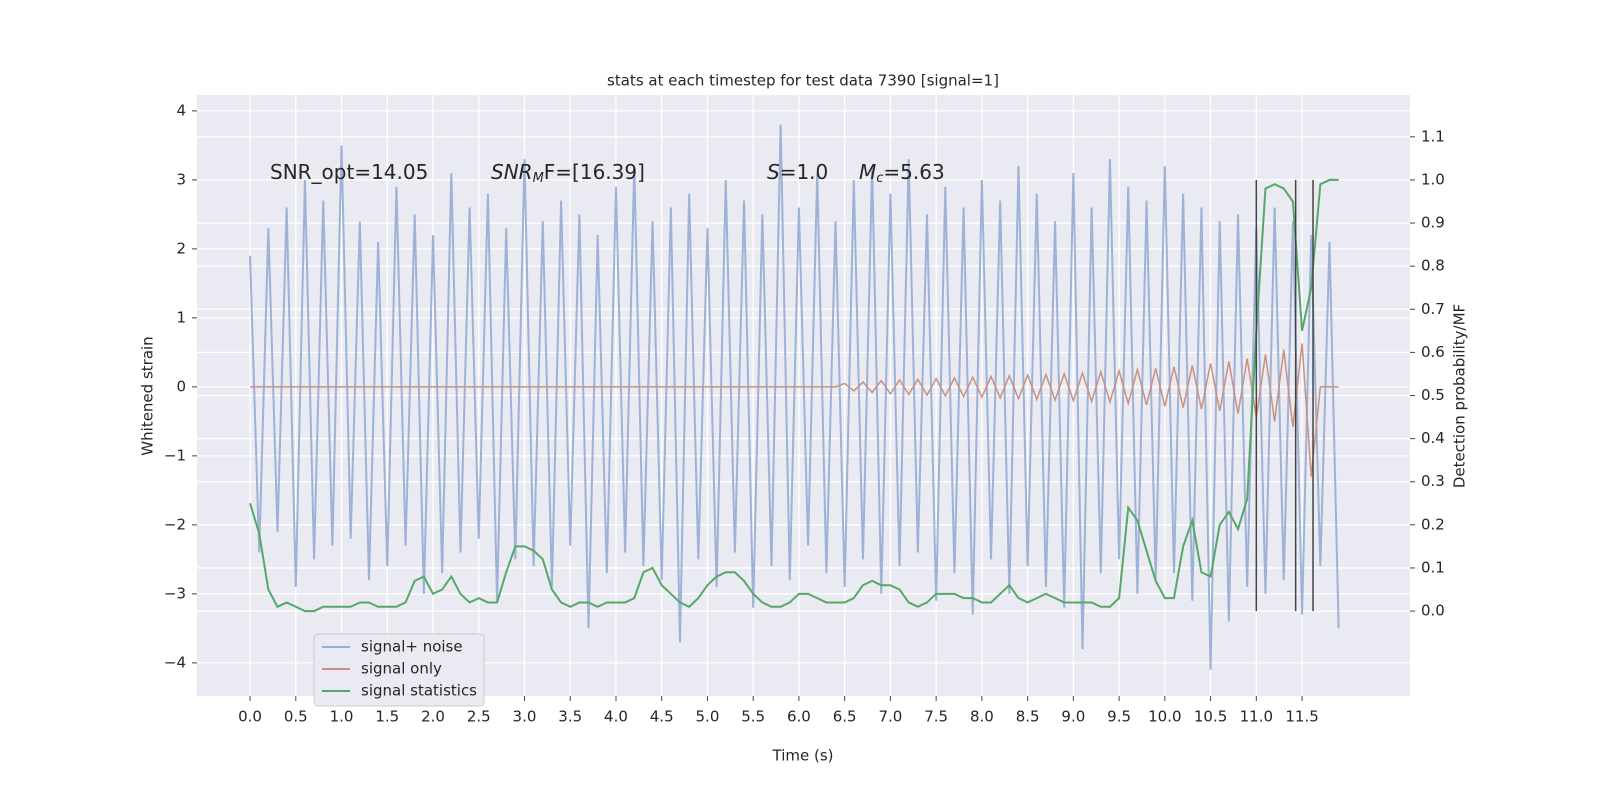 Image resolution: width=1600 pixels, height=800 pixels. Describe the element at coordinates (794, 410) in the screenshot. I see `series-line` at that location.